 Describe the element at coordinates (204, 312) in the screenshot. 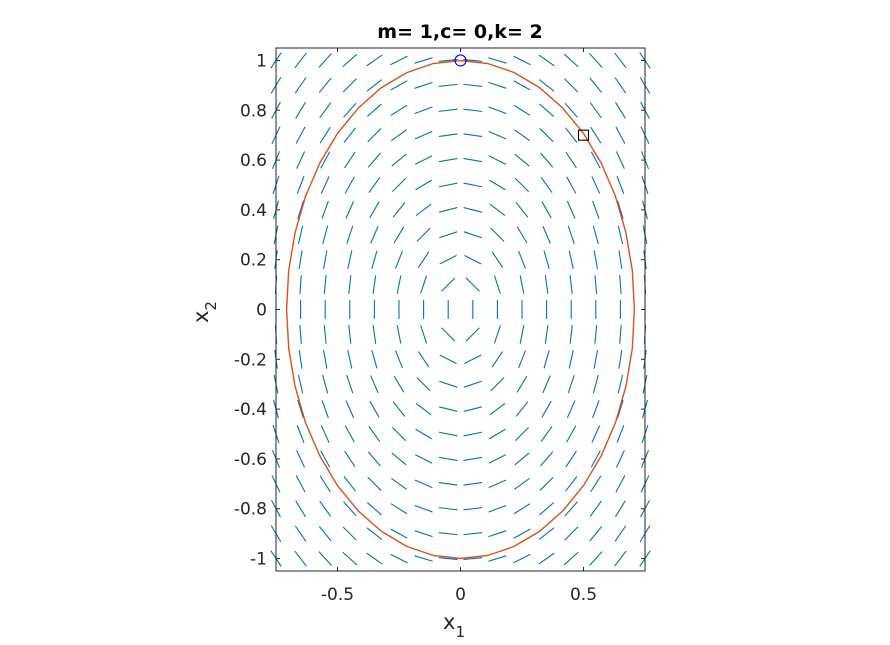

I see `y-axis-label: x2` at that location.